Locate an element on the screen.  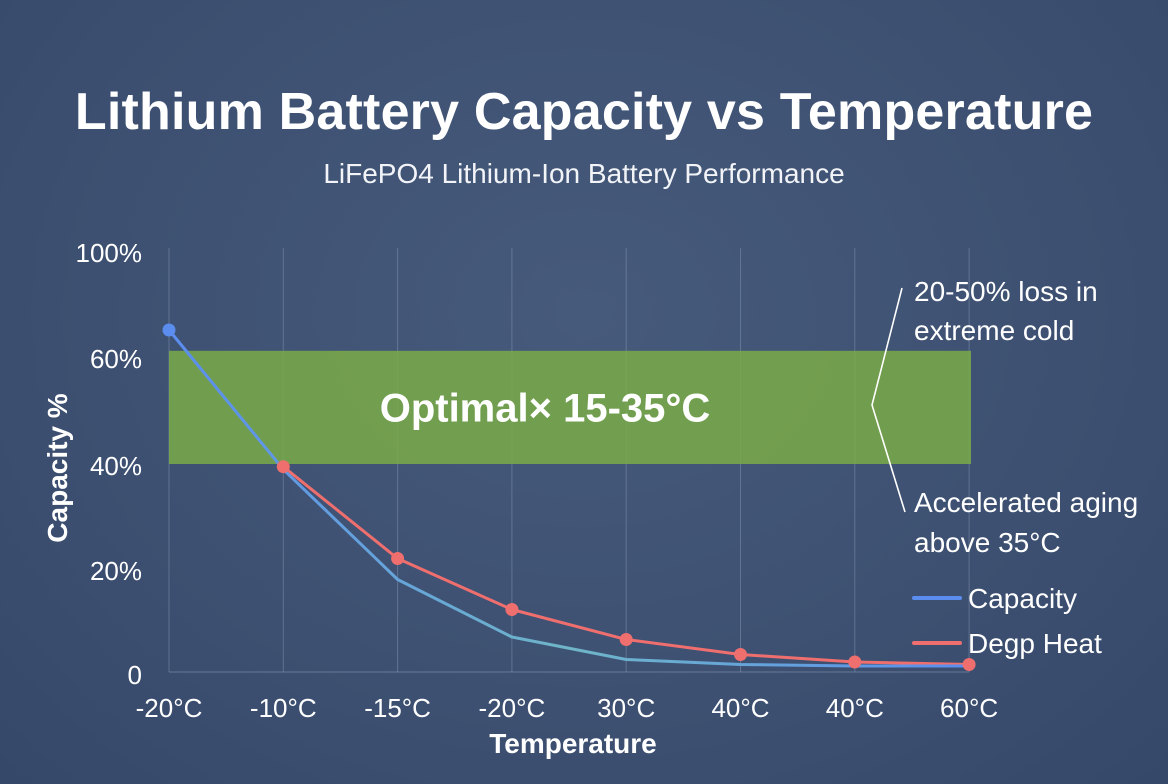
chart-title: Lithium Battery Capacity vs Temperature is located at coordinates (584, 112).